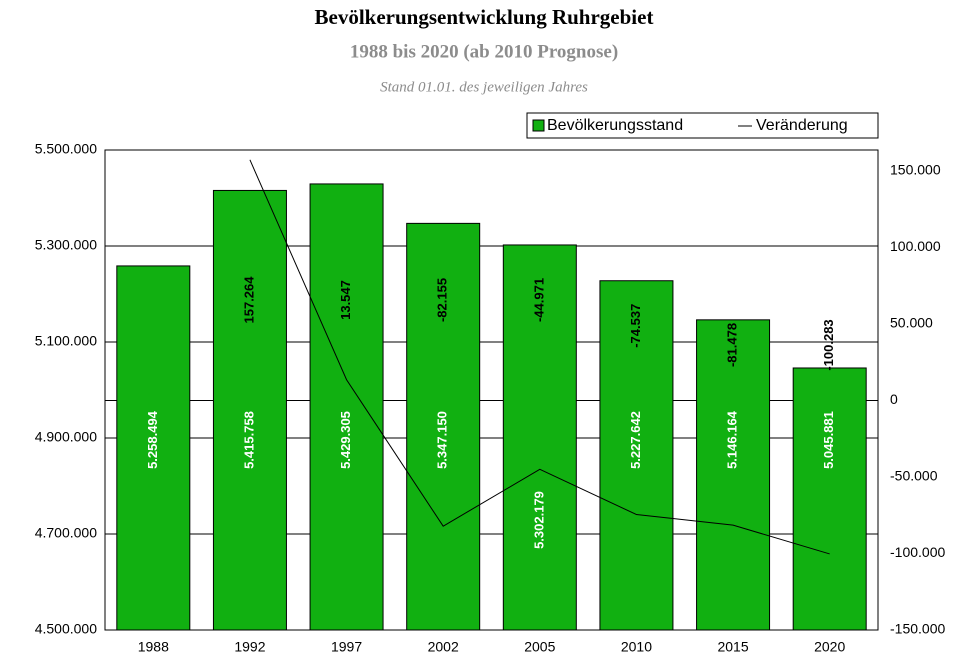 This screenshot has height=659, width=968. Describe the element at coordinates (915, 246) in the screenshot. I see `y2-tick-label: 100.000` at that location.